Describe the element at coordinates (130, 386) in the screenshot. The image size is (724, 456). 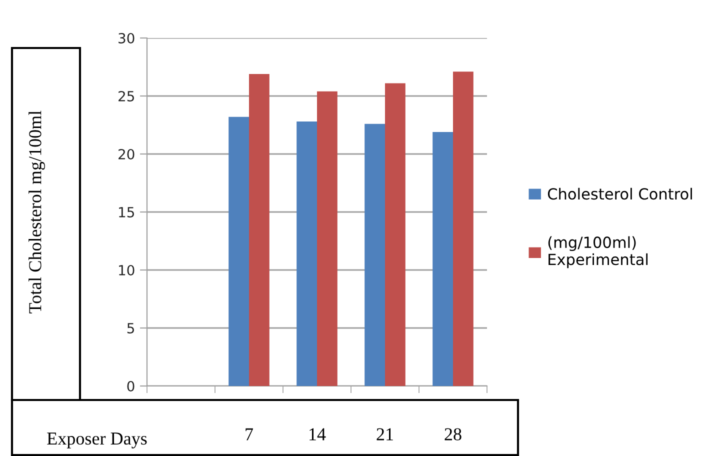
I see `y-tick-label: 0` at that location.